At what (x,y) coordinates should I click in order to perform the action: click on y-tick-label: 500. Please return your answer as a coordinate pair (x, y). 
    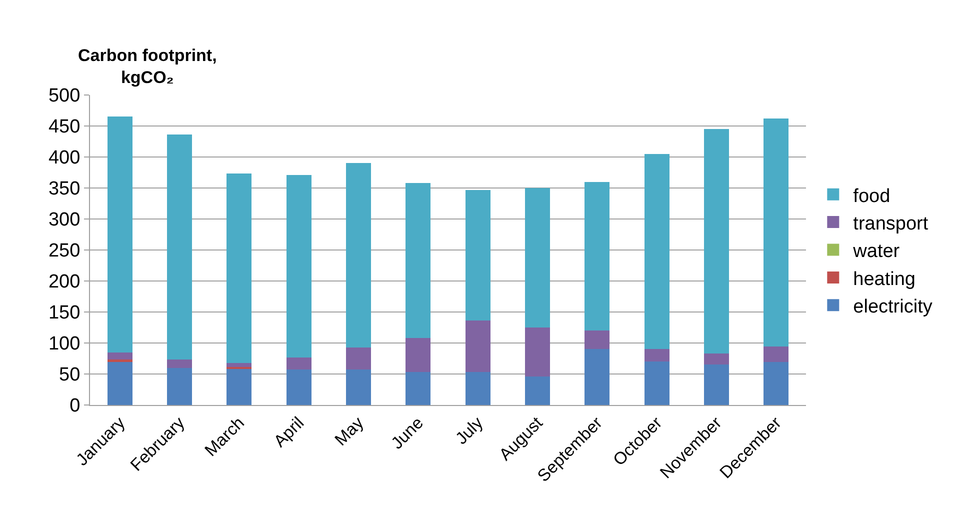
    Looking at the image, I should click on (64, 96).